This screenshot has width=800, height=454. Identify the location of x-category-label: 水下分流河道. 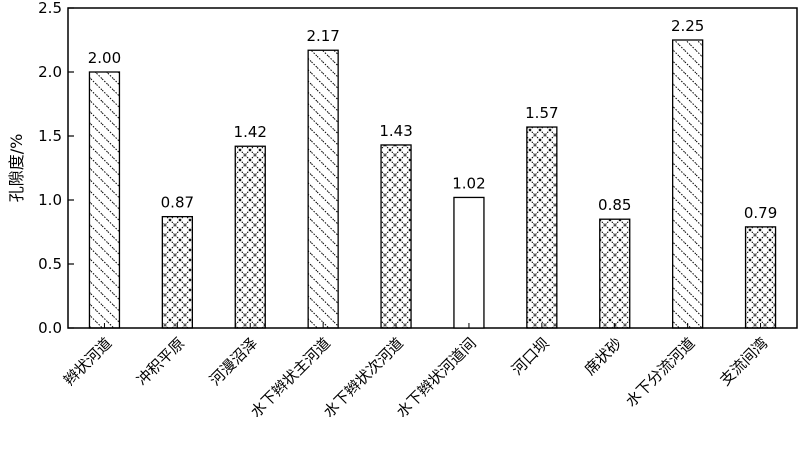
(660, 372).